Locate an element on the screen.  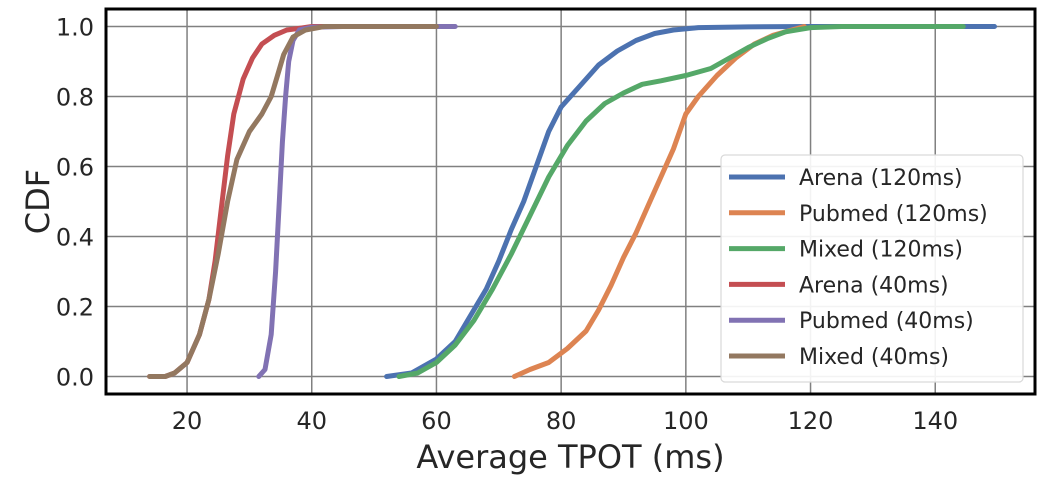
legend-label: Mixed (40ms) is located at coordinates (874, 357).